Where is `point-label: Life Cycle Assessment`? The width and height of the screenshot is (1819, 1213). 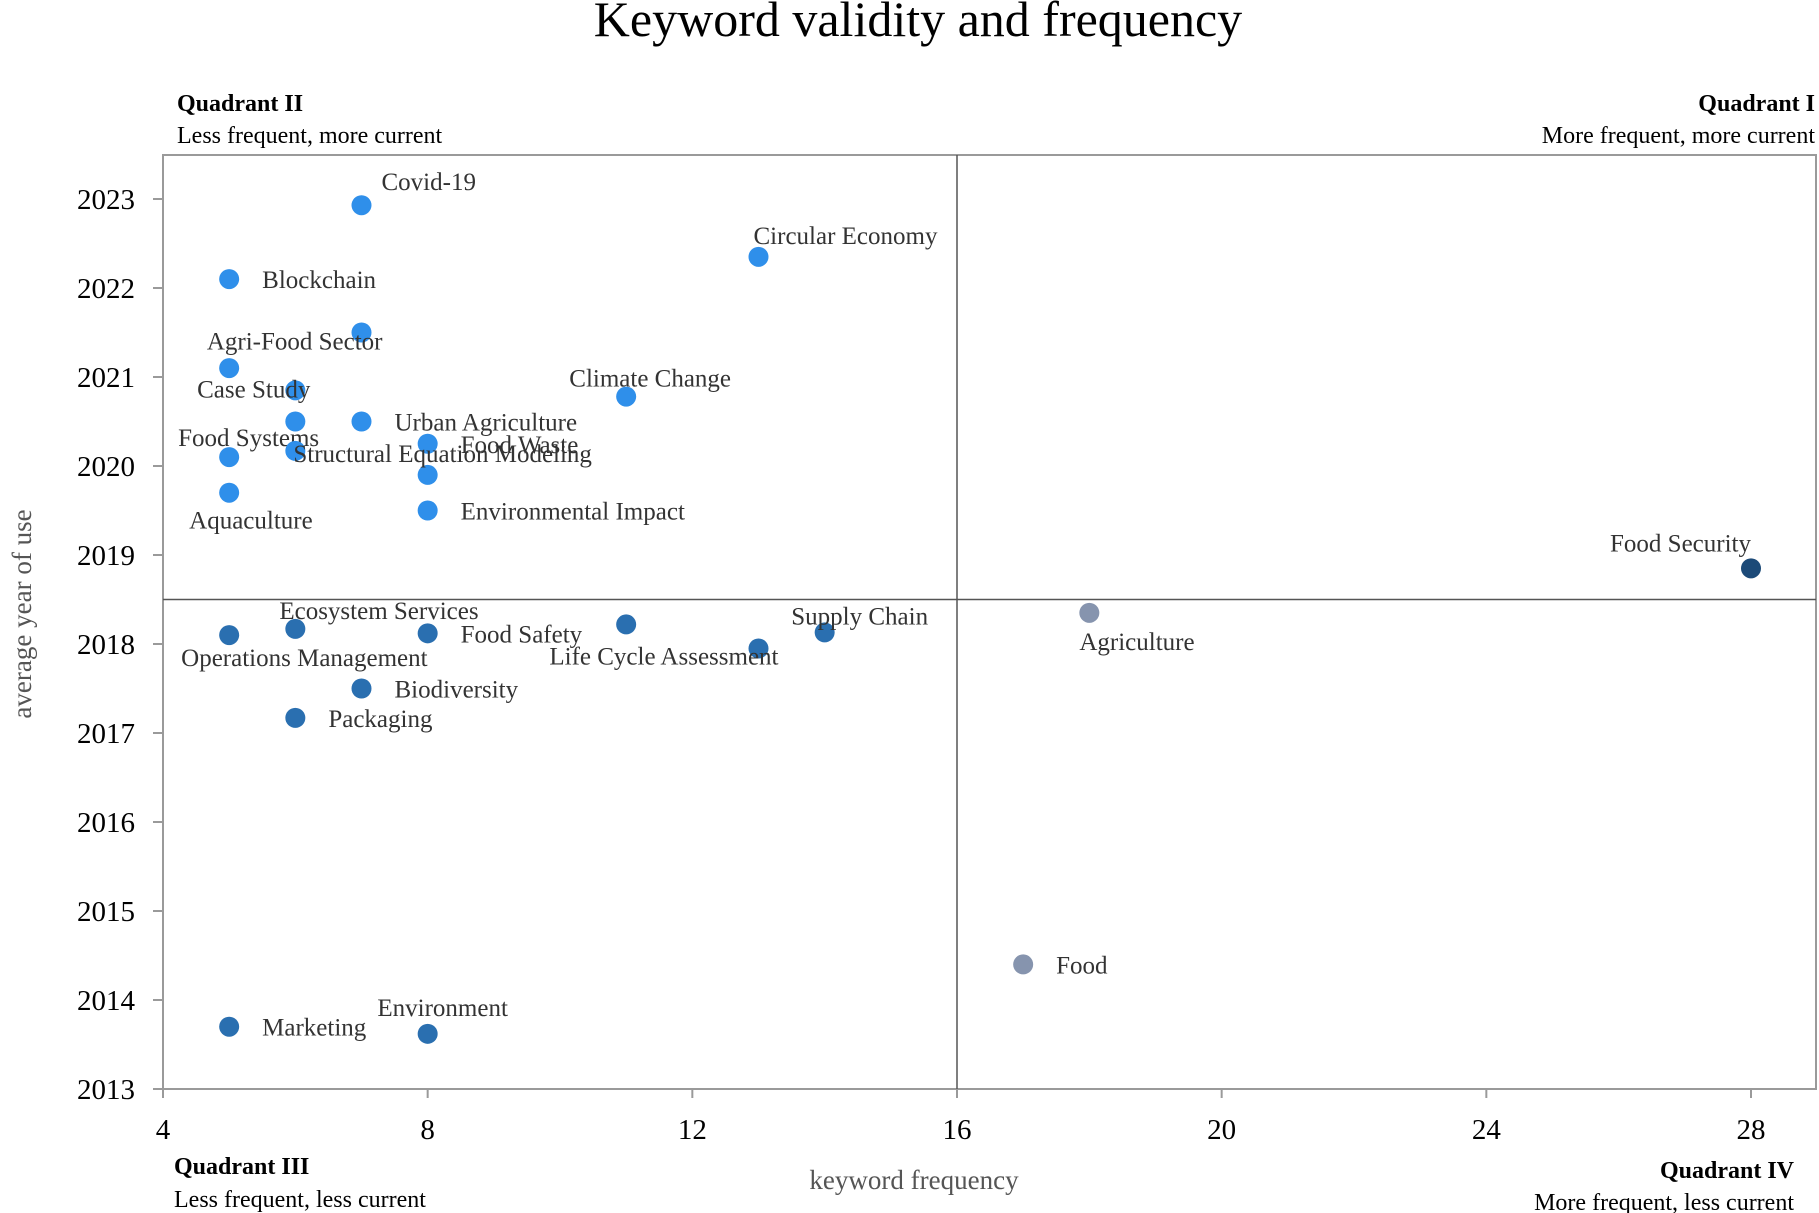
point-label: Life Cycle Assessment is located at coordinates (663, 656).